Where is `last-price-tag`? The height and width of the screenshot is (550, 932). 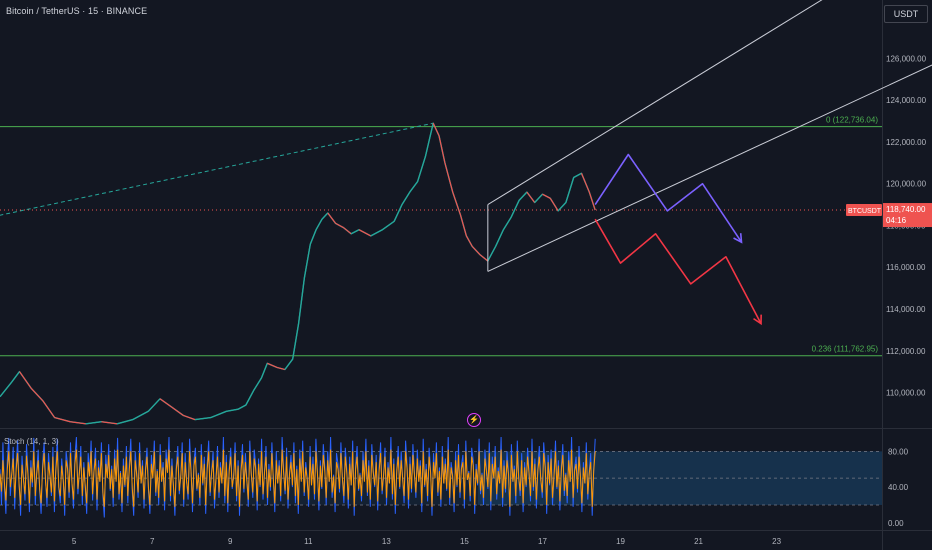 last-price-tag is located at coordinates (907, 215).